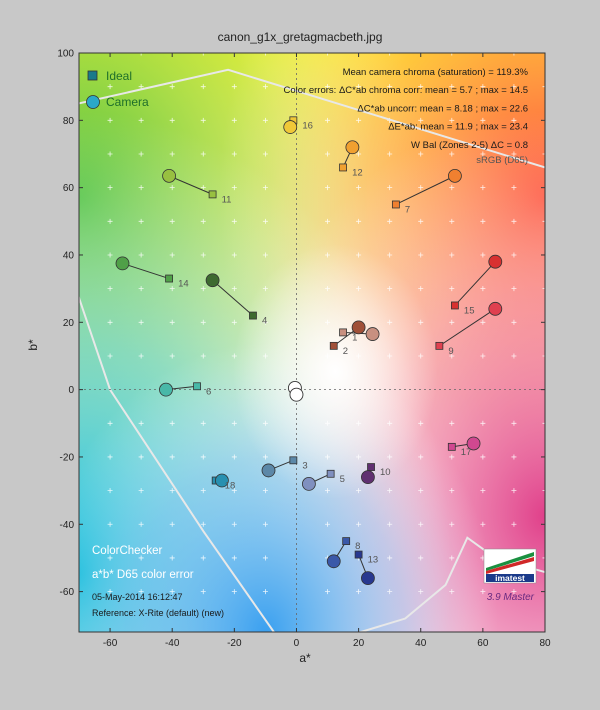 Image resolution: width=600 pixels, height=710 pixels. What do you see at coordinates (343, 553) in the screenshot?
I see `patch-8: 8` at bounding box center [343, 553].